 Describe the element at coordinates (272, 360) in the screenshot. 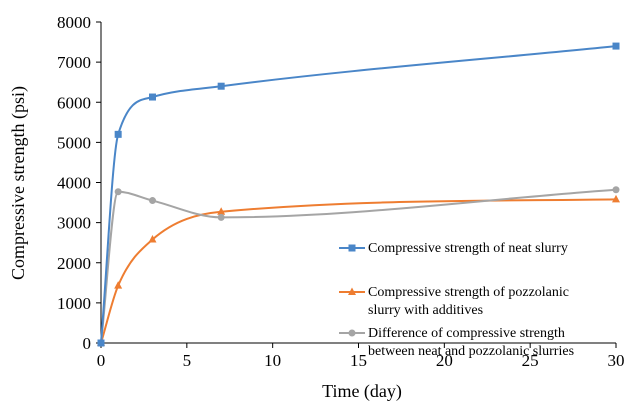

I see `x-tick-label: 10` at that location.